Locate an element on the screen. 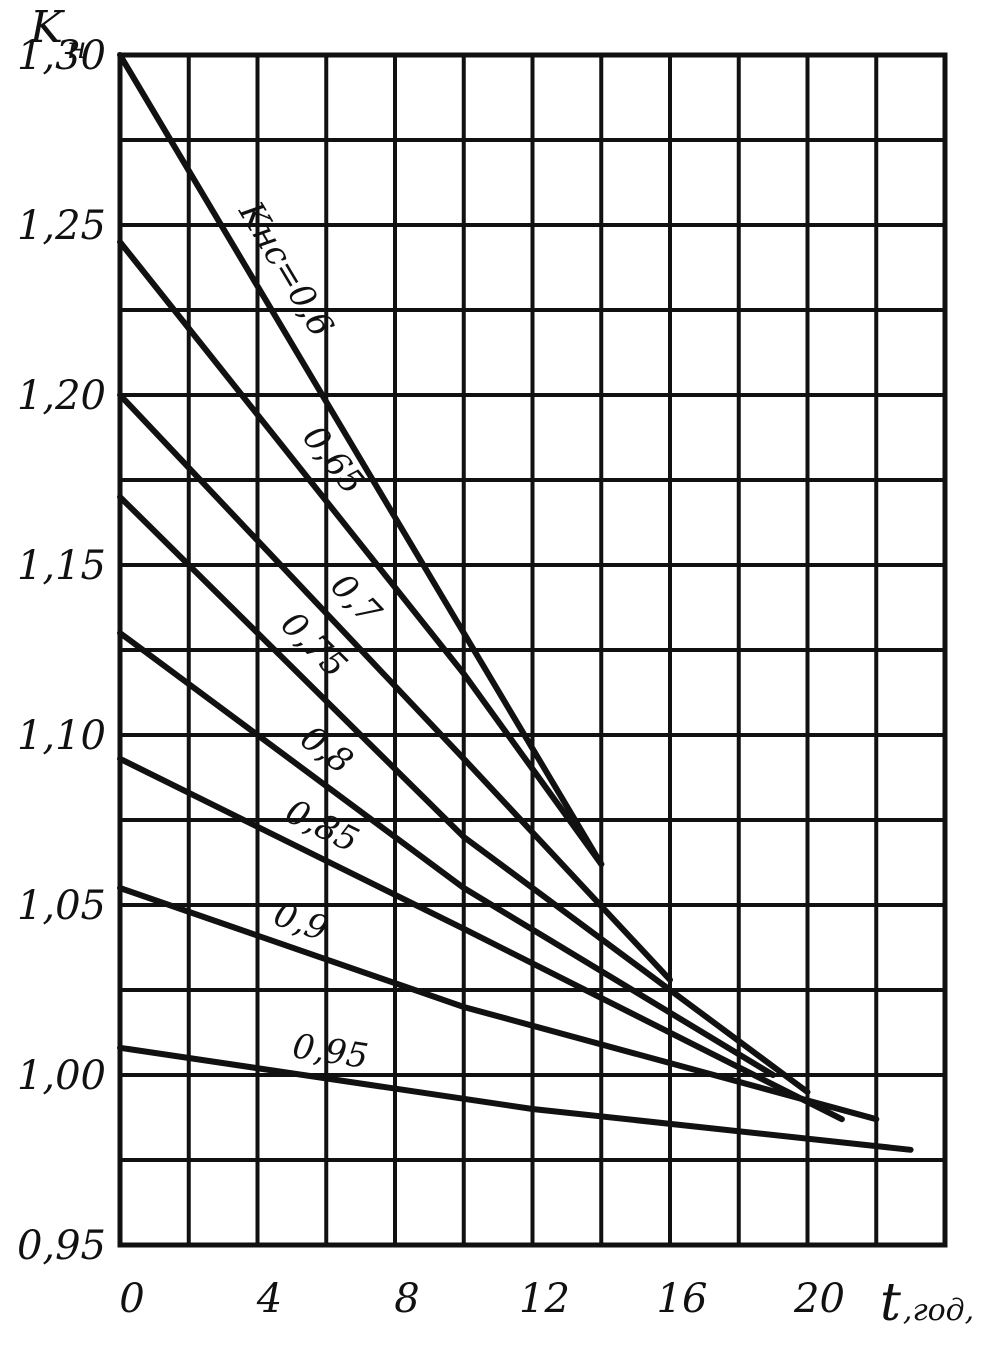 The width and height of the screenshot is (998, 1345). y-tick-label: 1,10 is located at coordinates (61, 736).